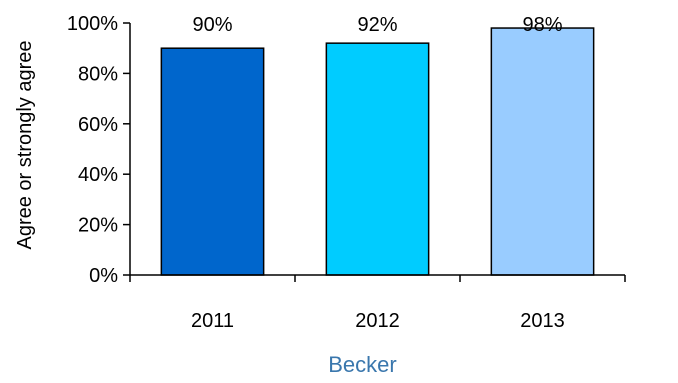  Describe the element at coordinates (25, 144) in the screenshot. I see `y-axis-label: Agree or strongly agree` at that location.